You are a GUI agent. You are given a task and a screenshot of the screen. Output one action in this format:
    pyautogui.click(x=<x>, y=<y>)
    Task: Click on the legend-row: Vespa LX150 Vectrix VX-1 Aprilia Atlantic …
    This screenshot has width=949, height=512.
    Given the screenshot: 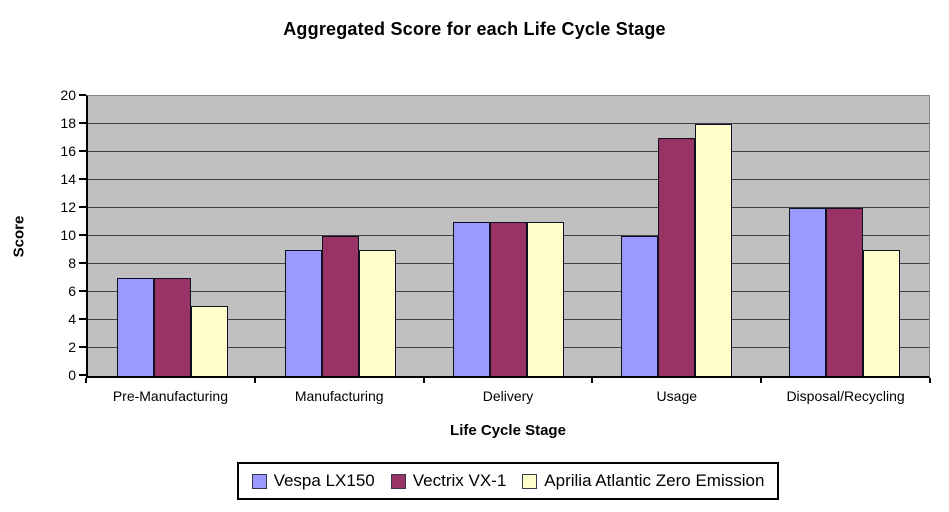 What is the action you would take?
    pyautogui.click(x=508, y=481)
    